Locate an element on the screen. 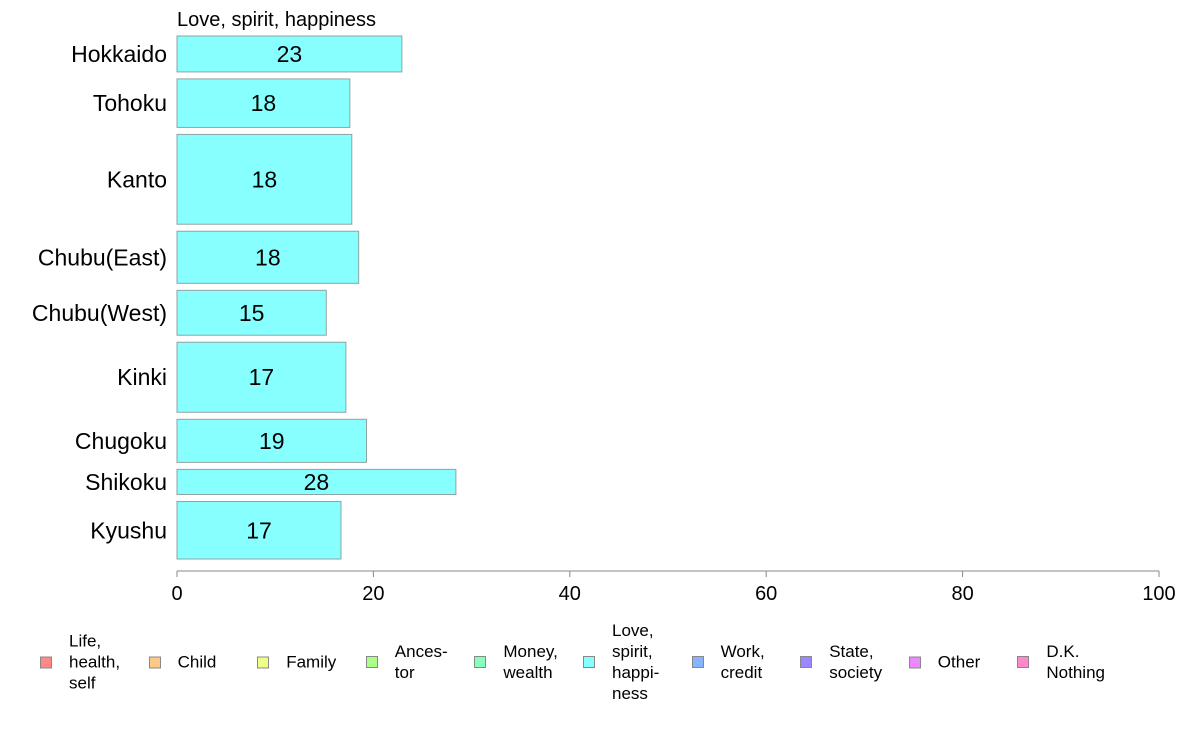 This screenshot has height=736, width=1188. category-label: Chubu(East) is located at coordinates (102, 257).